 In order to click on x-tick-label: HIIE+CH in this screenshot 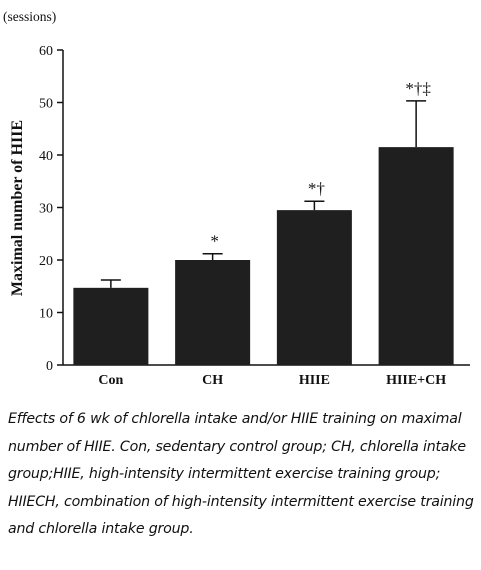, I will do `click(416, 380)`.